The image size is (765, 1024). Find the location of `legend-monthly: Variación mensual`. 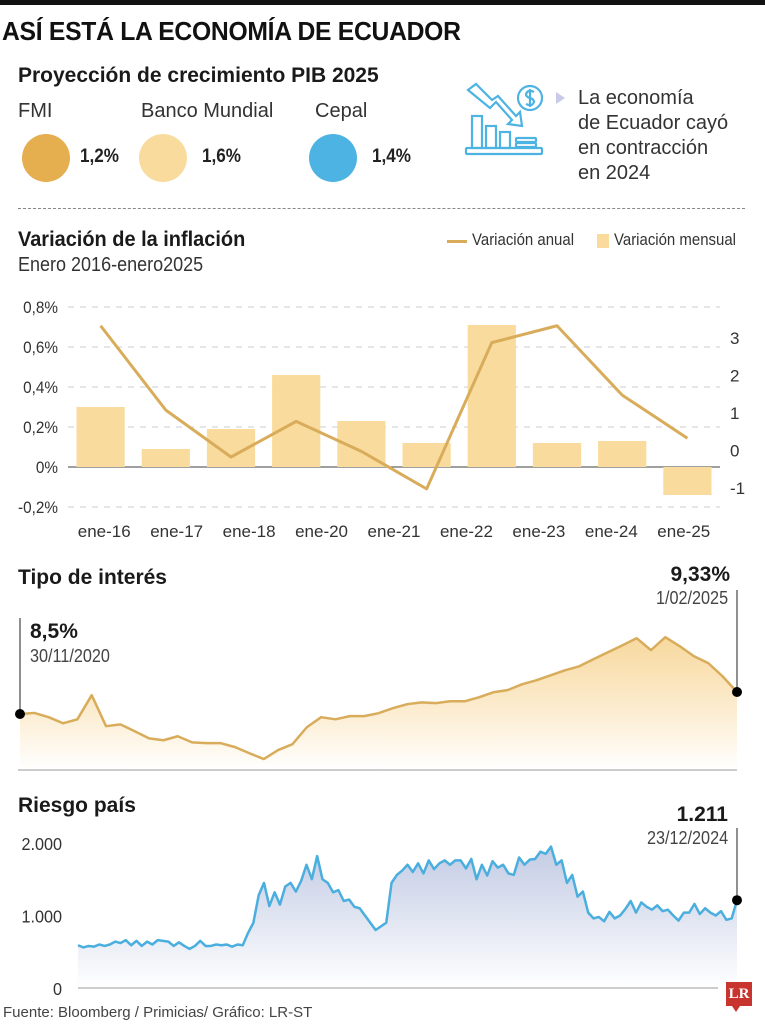

legend-monthly: Variación mensual is located at coordinates (675, 239).